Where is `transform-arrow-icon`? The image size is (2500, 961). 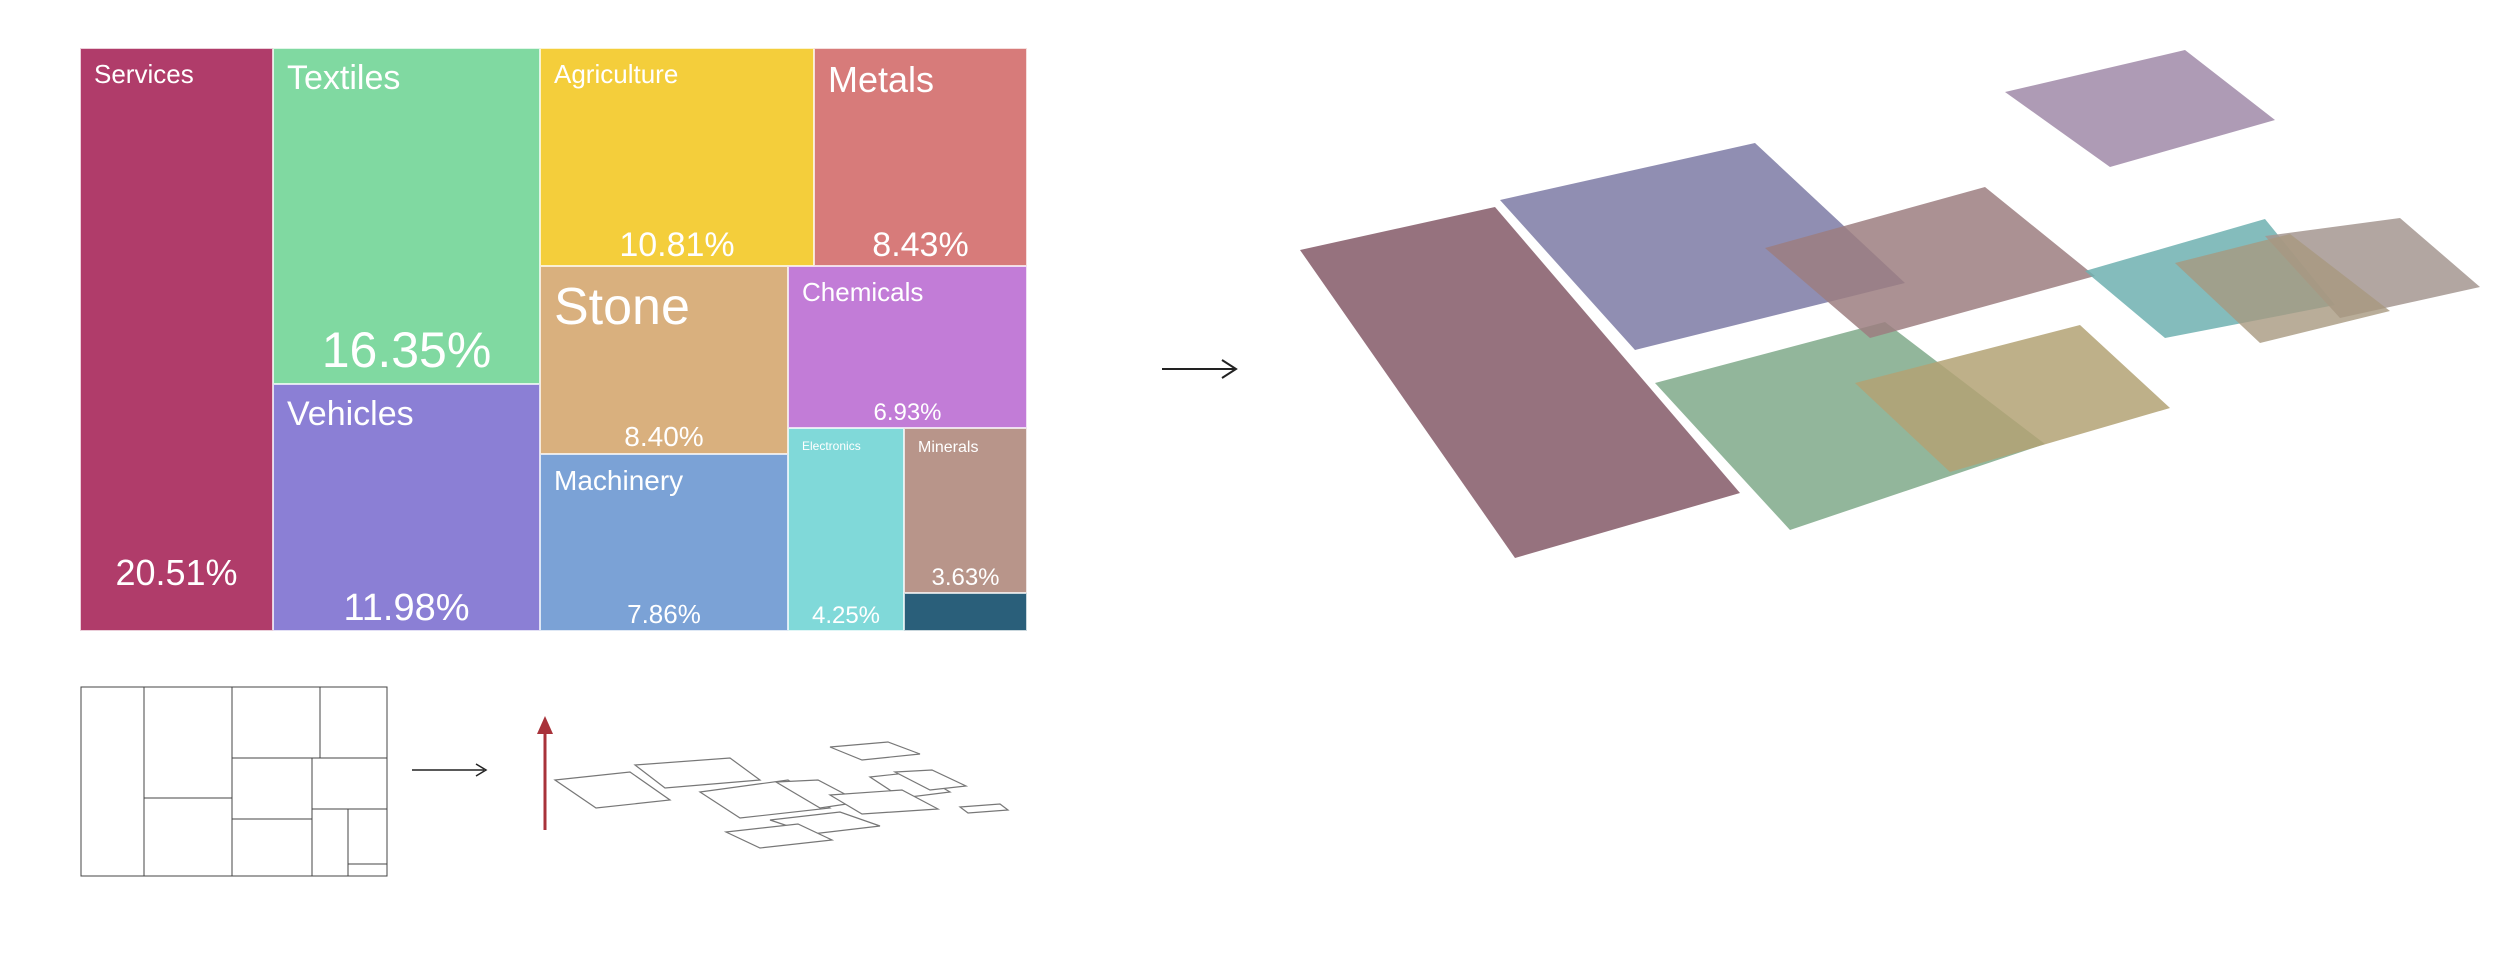 transform-arrow-icon is located at coordinates (1200, 369).